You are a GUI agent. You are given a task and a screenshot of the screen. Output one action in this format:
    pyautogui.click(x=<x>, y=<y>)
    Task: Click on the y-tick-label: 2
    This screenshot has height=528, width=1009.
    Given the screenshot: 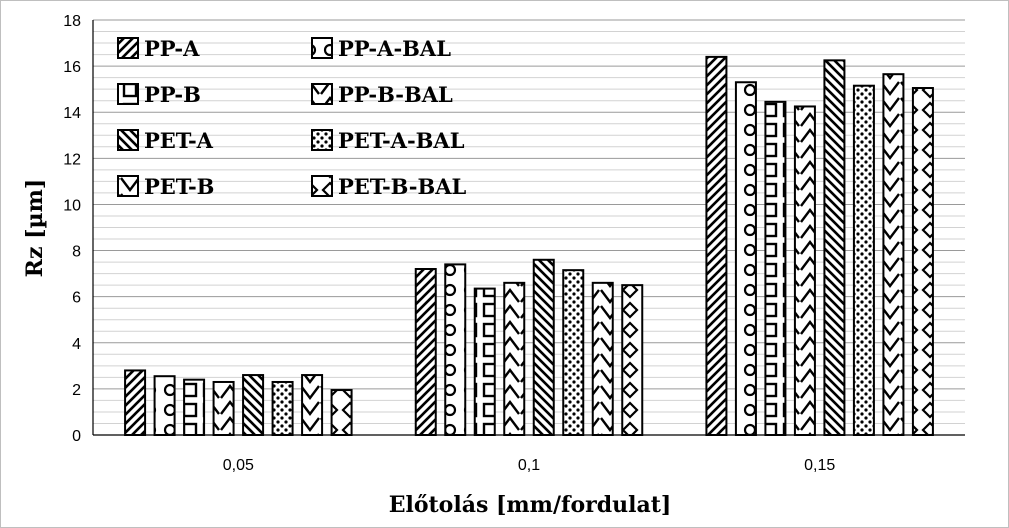 What is the action you would take?
    pyautogui.click(x=76, y=390)
    